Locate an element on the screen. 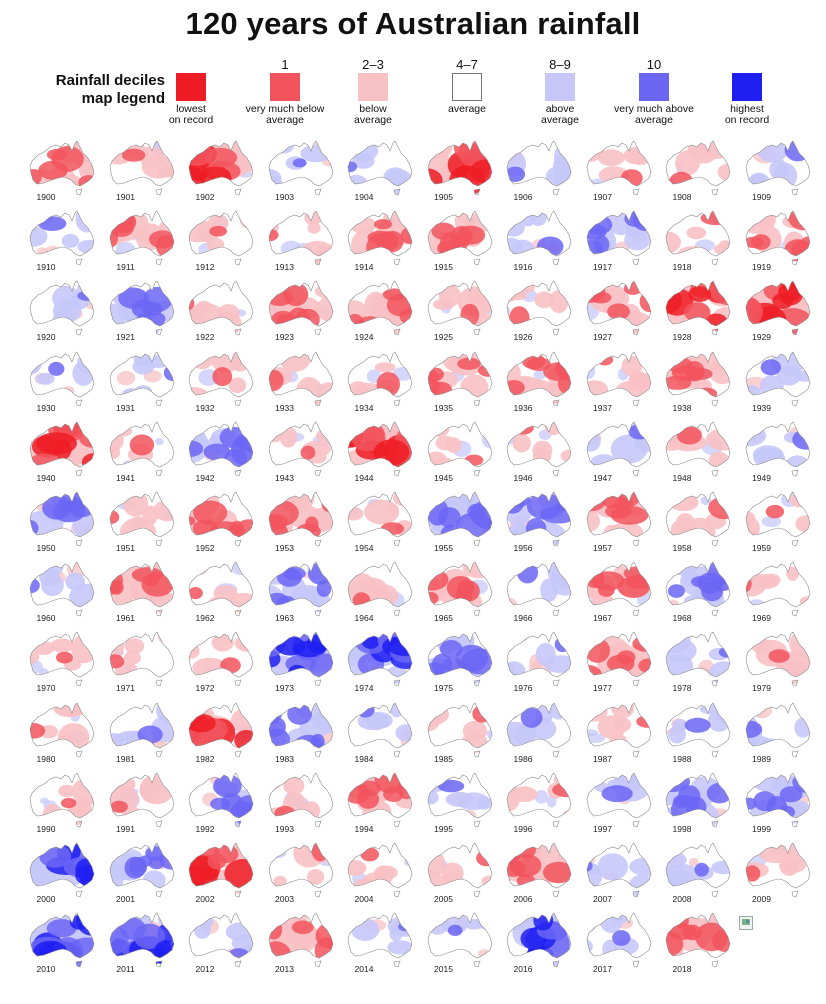  year-label: 1908 is located at coordinates (682, 197).